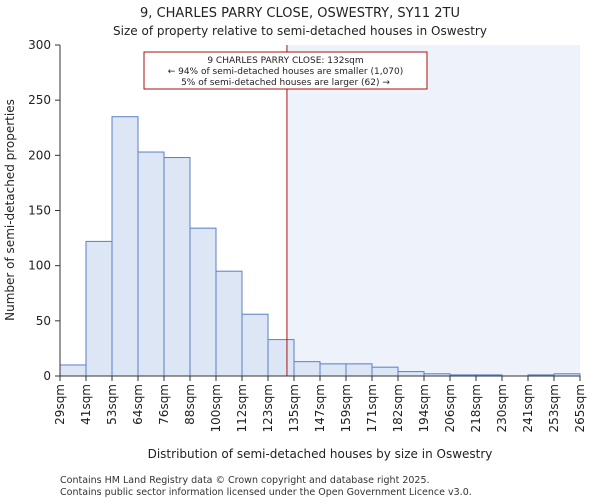  I want to click on x-tick-label: 159sqm, so click(346, 408).